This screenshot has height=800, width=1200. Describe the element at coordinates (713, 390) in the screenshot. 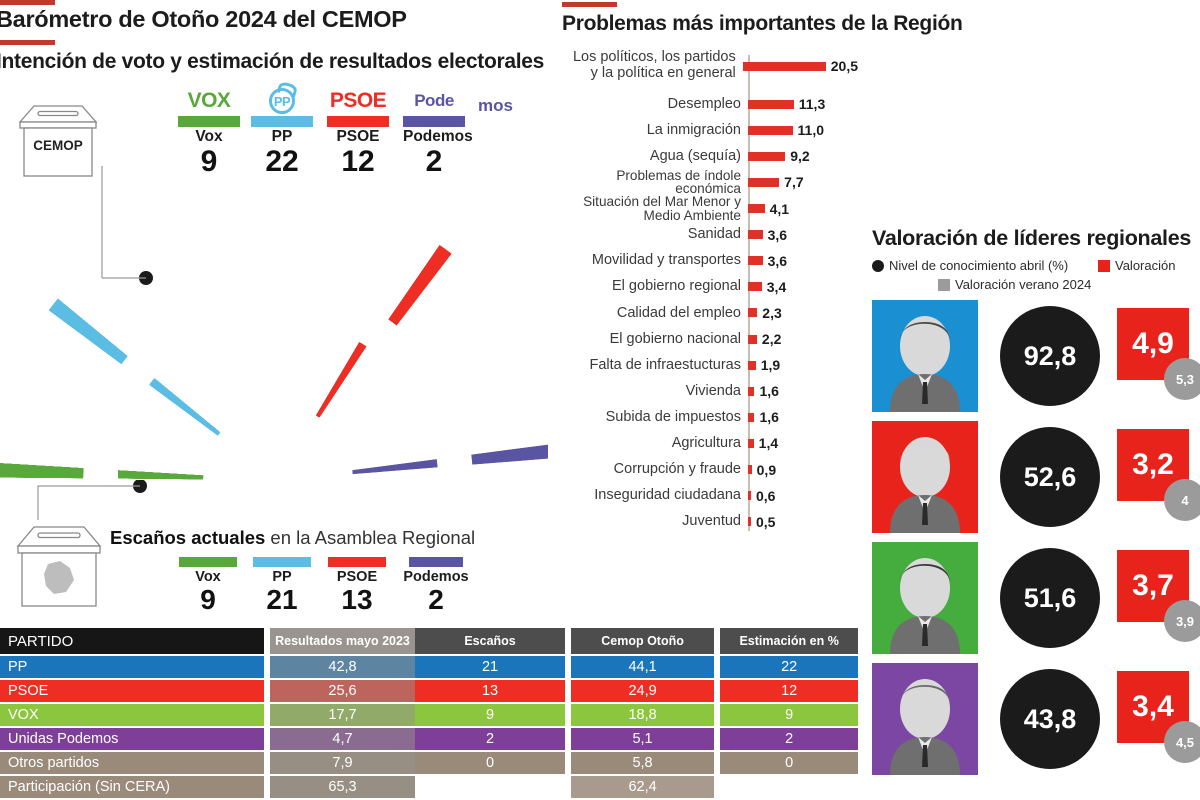

I see `problem-label: Vivienda` at that location.